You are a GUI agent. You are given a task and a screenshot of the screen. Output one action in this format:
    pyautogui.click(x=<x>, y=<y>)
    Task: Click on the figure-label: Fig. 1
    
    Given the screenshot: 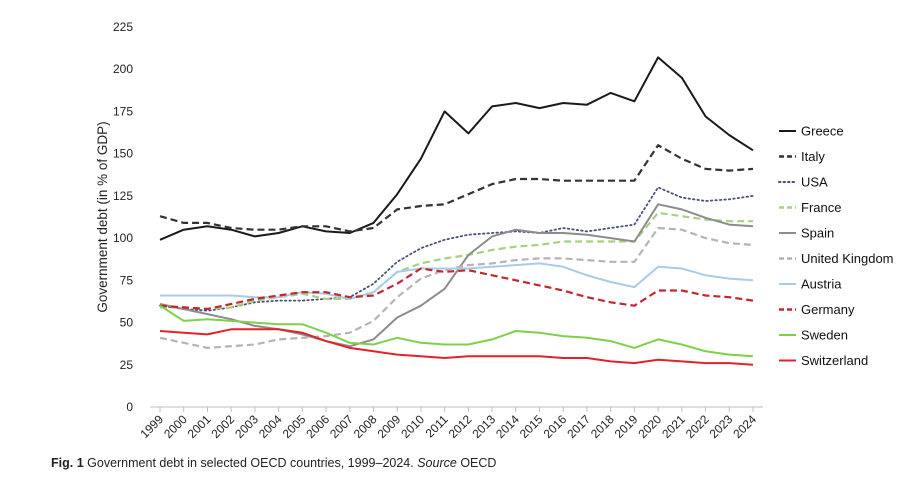 What is the action you would take?
    pyautogui.click(x=67, y=463)
    